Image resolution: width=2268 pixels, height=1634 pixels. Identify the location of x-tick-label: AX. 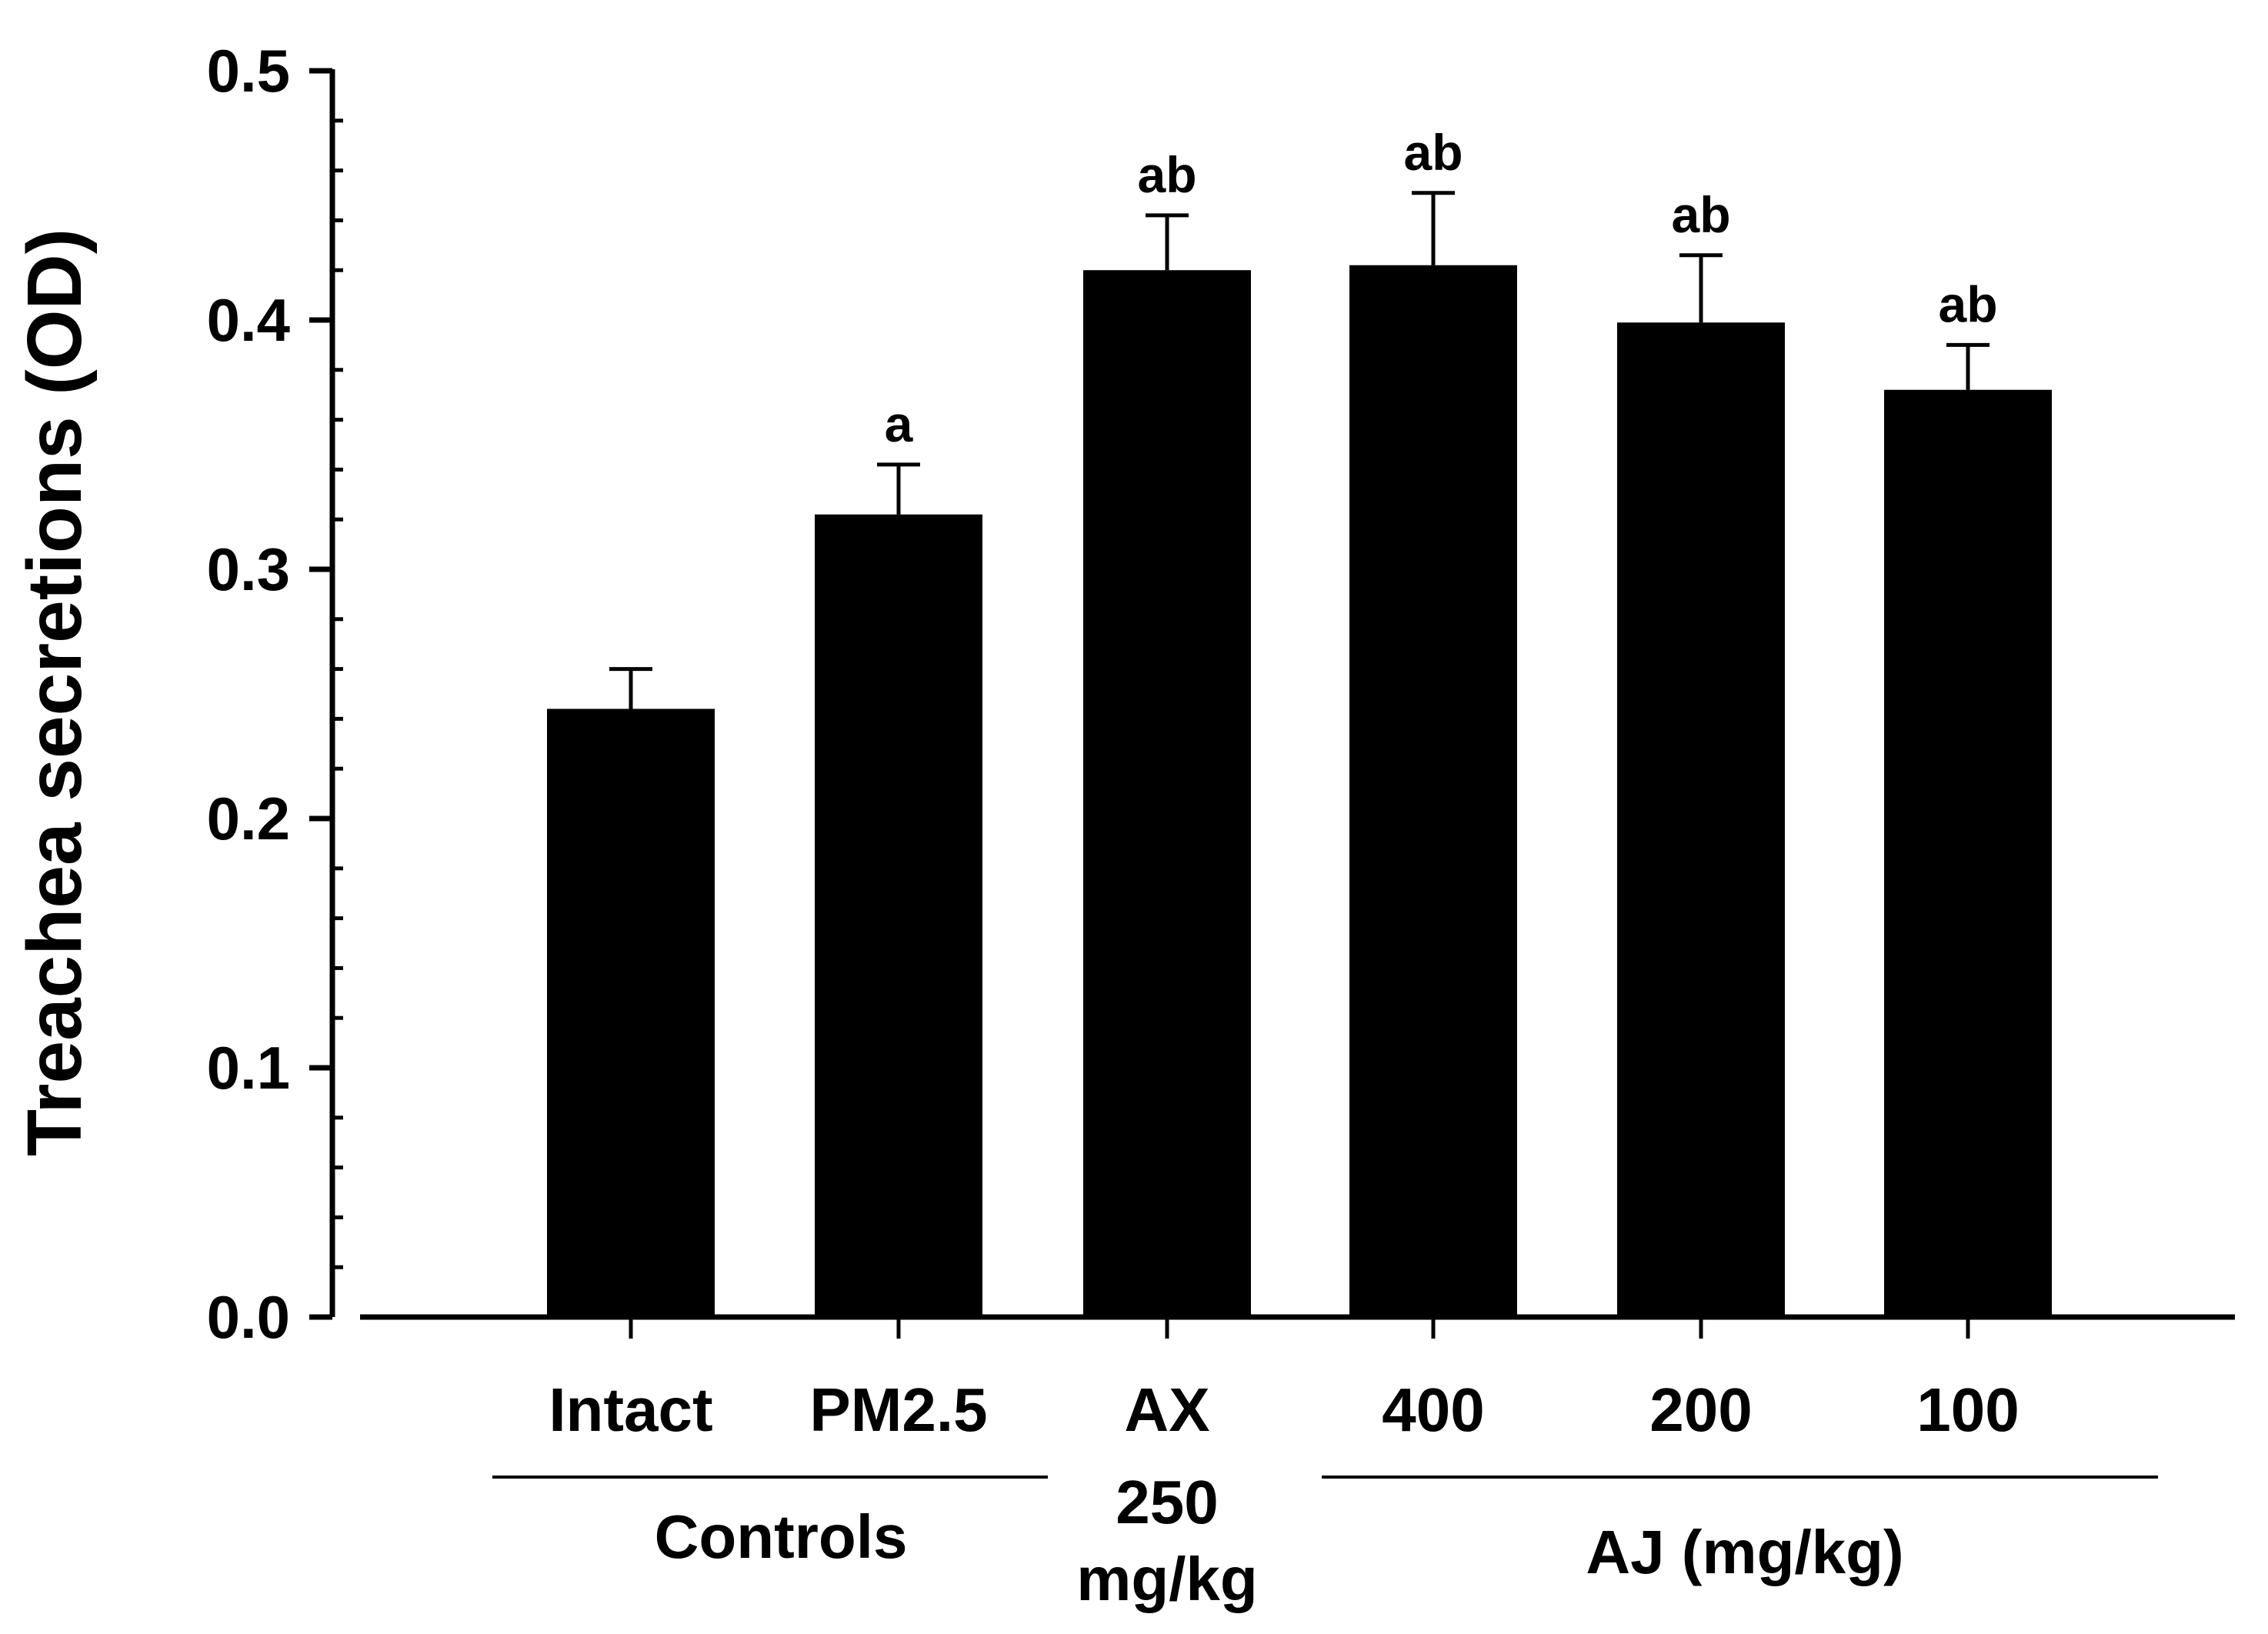
(1166, 1410).